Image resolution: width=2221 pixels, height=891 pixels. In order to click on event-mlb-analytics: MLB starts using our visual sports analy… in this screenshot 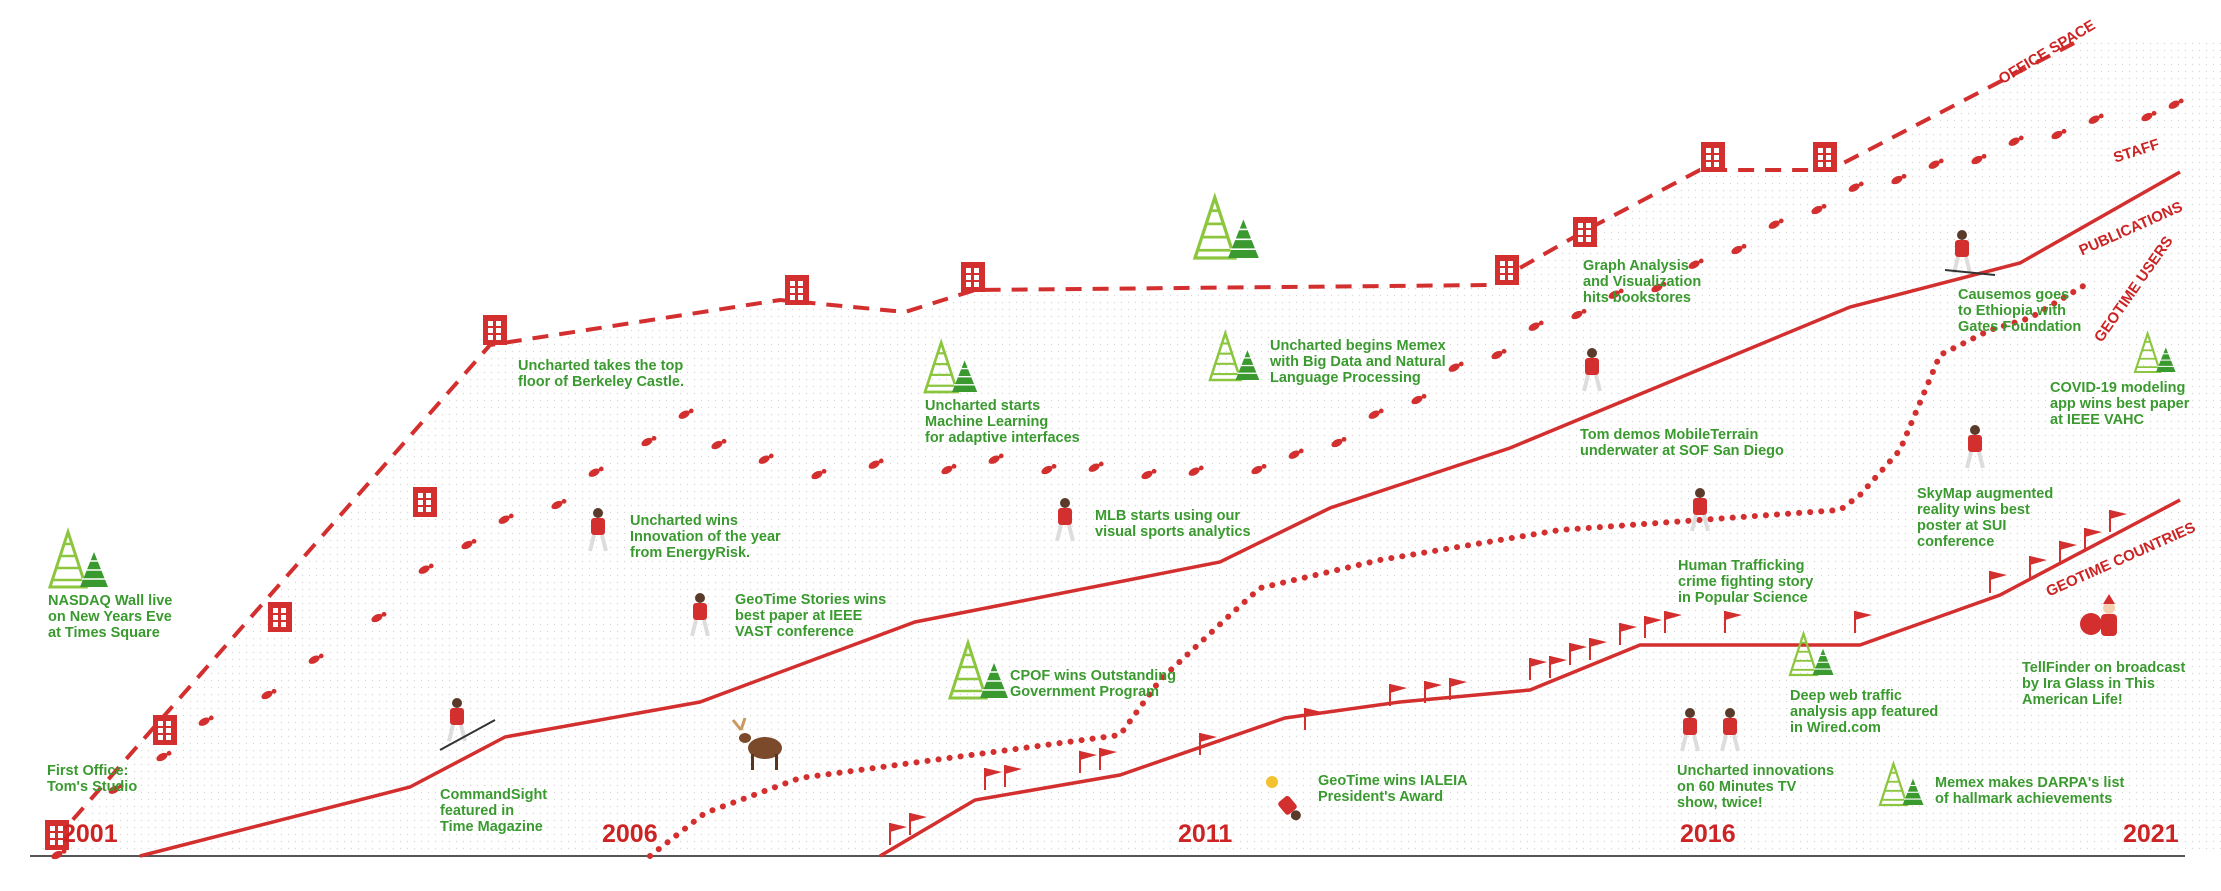, I will do `click(1173, 524)`.